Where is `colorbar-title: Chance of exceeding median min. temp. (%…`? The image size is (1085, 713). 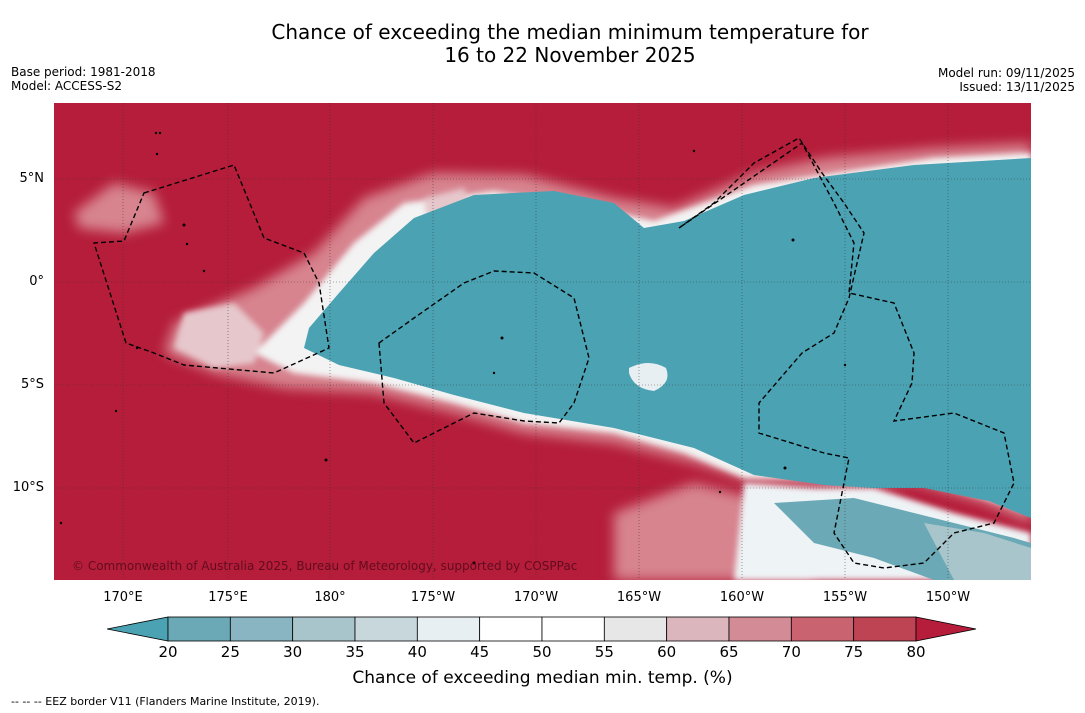 colorbar-title: Chance of exceeding median min. temp. (%… is located at coordinates (542, 678).